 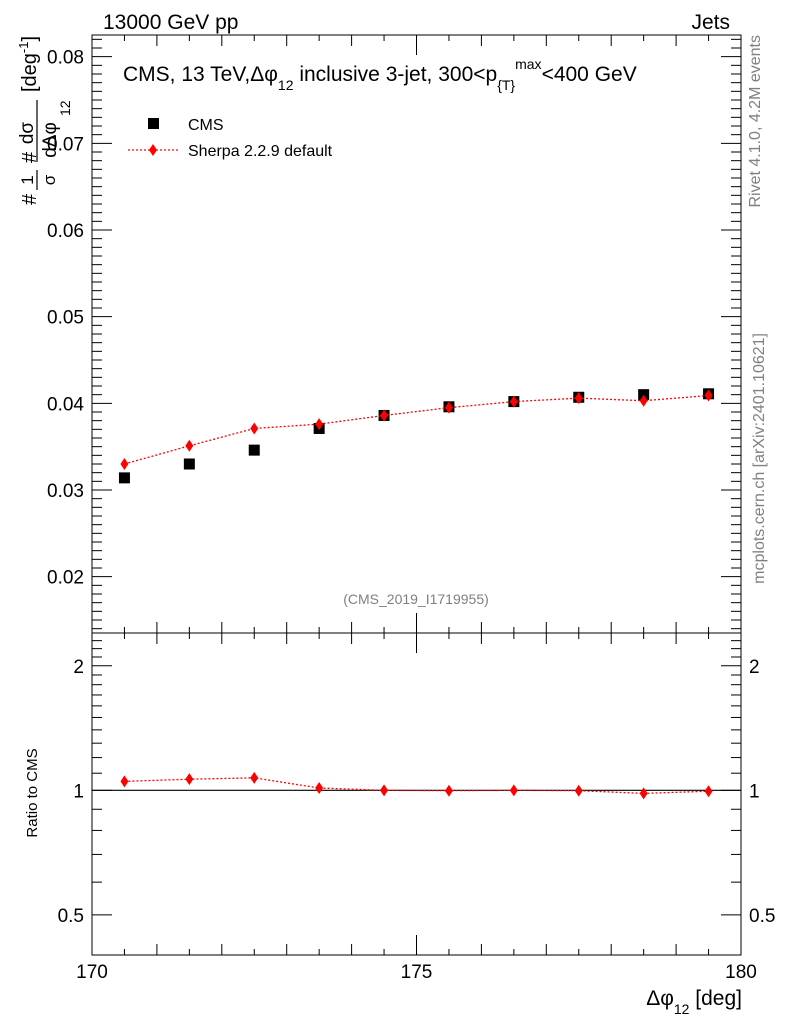 I want to click on ylabel-den2: dΔφ, so click(x=50, y=140).